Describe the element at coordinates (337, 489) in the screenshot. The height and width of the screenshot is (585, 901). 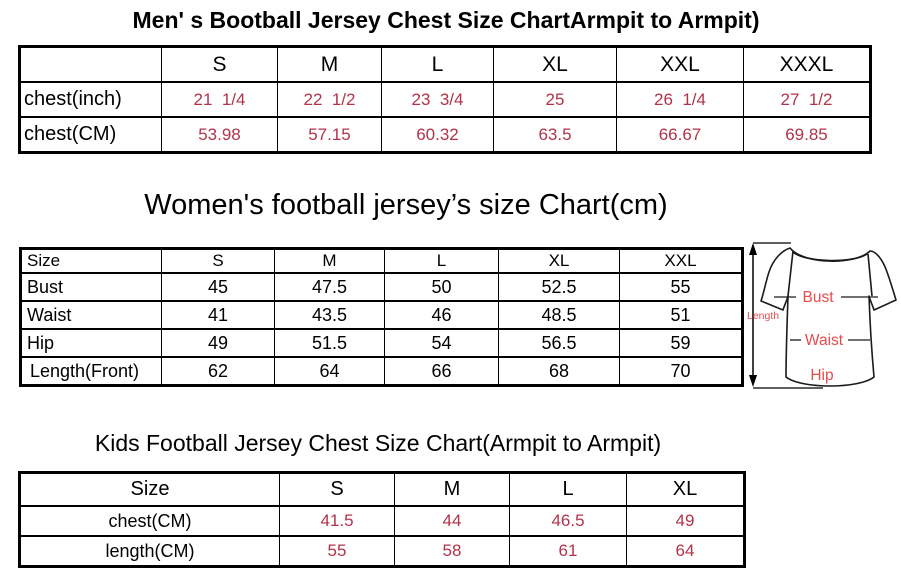
I see `kids-header-s: S` at that location.